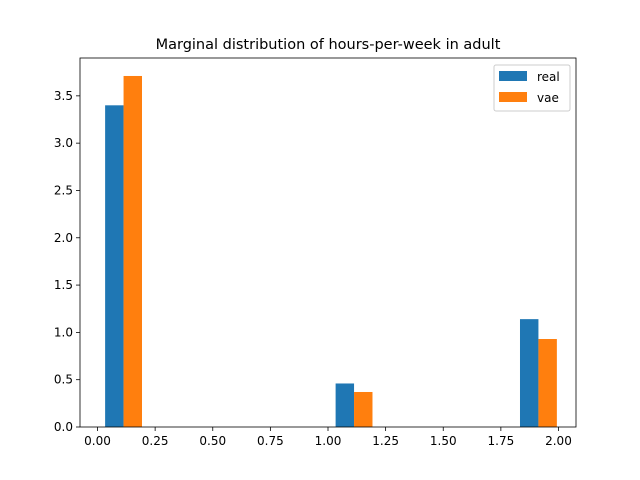 This screenshot has width=640, height=480. Describe the element at coordinates (558, 441) in the screenshot. I see `x-tick-label: 2.00` at that location.